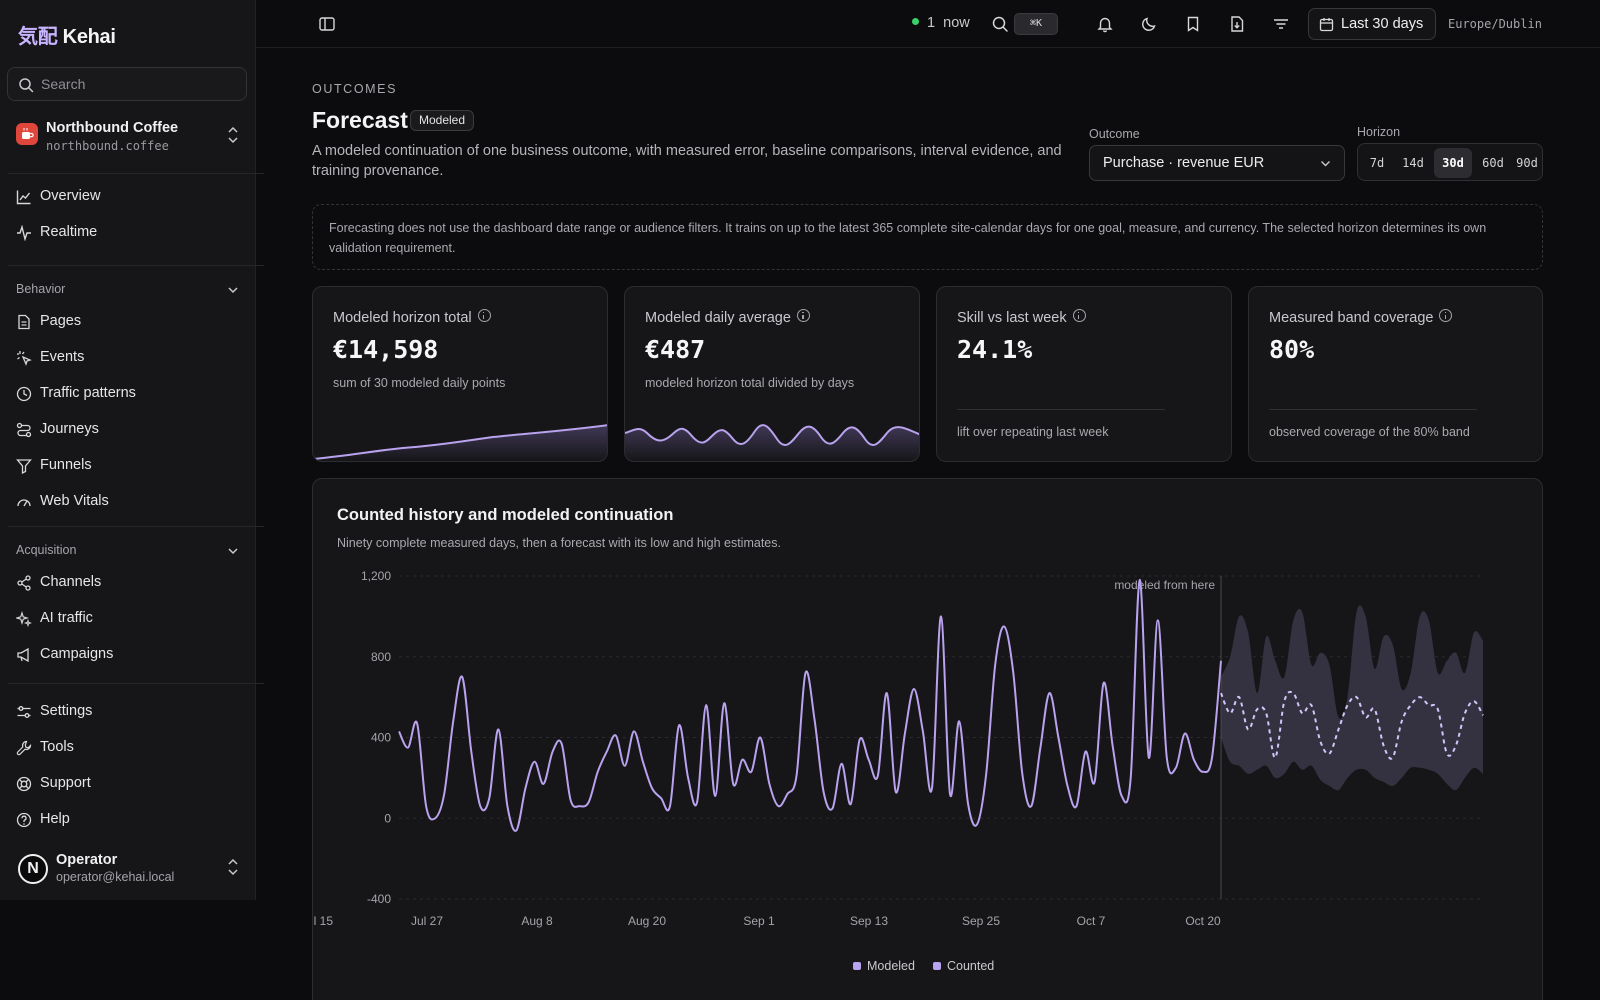 This screenshot has height=1000, width=1600. What do you see at coordinates (1413, 163) in the screenshot?
I see `horizon-option-14d: 14d` at bounding box center [1413, 163].